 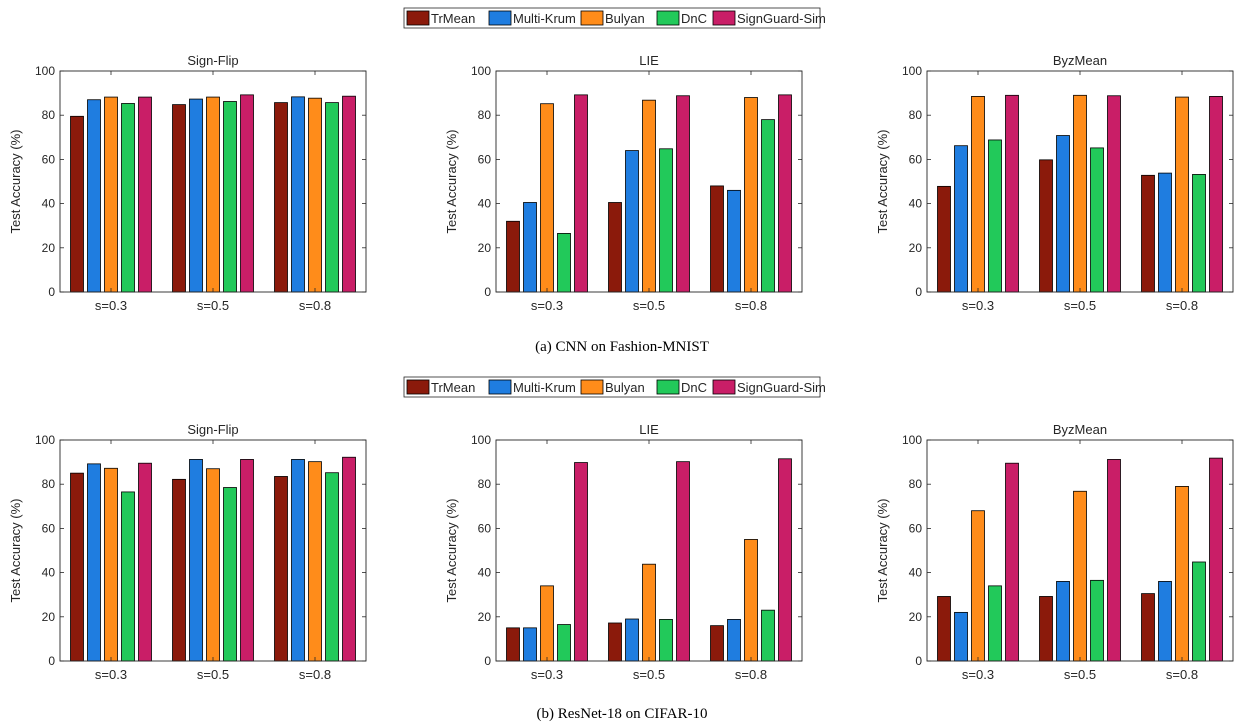 I want to click on legend-item: TrMean, so click(x=440, y=387).